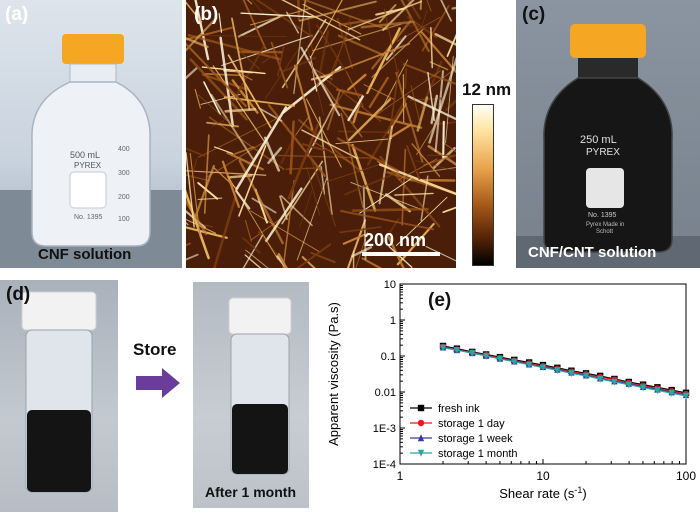 The width and height of the screenshot is (700, 518). Describe the element at coordinates (124, 173) in the screenshot. I see `bottle-a-grad-300: 300` at that location.